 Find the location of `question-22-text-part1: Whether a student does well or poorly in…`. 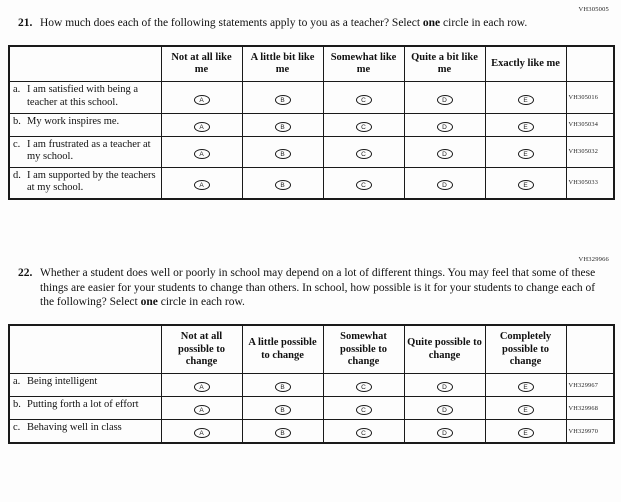

question-22-text-part1: Whether a student does well or poorly in… is located at coordinates (318, 288).